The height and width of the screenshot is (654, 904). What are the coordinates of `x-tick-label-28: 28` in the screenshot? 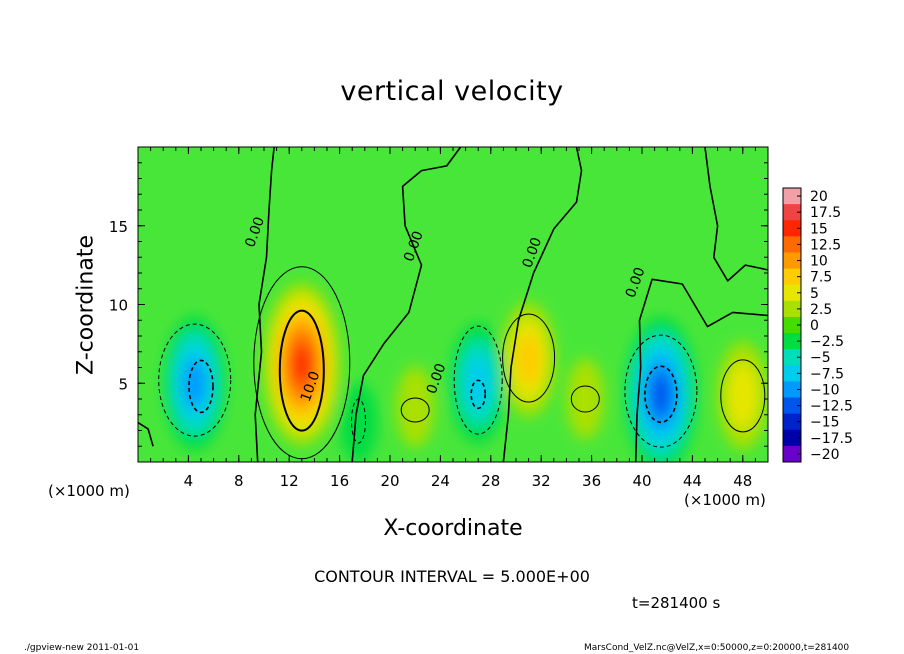 It's located at (490, 481).